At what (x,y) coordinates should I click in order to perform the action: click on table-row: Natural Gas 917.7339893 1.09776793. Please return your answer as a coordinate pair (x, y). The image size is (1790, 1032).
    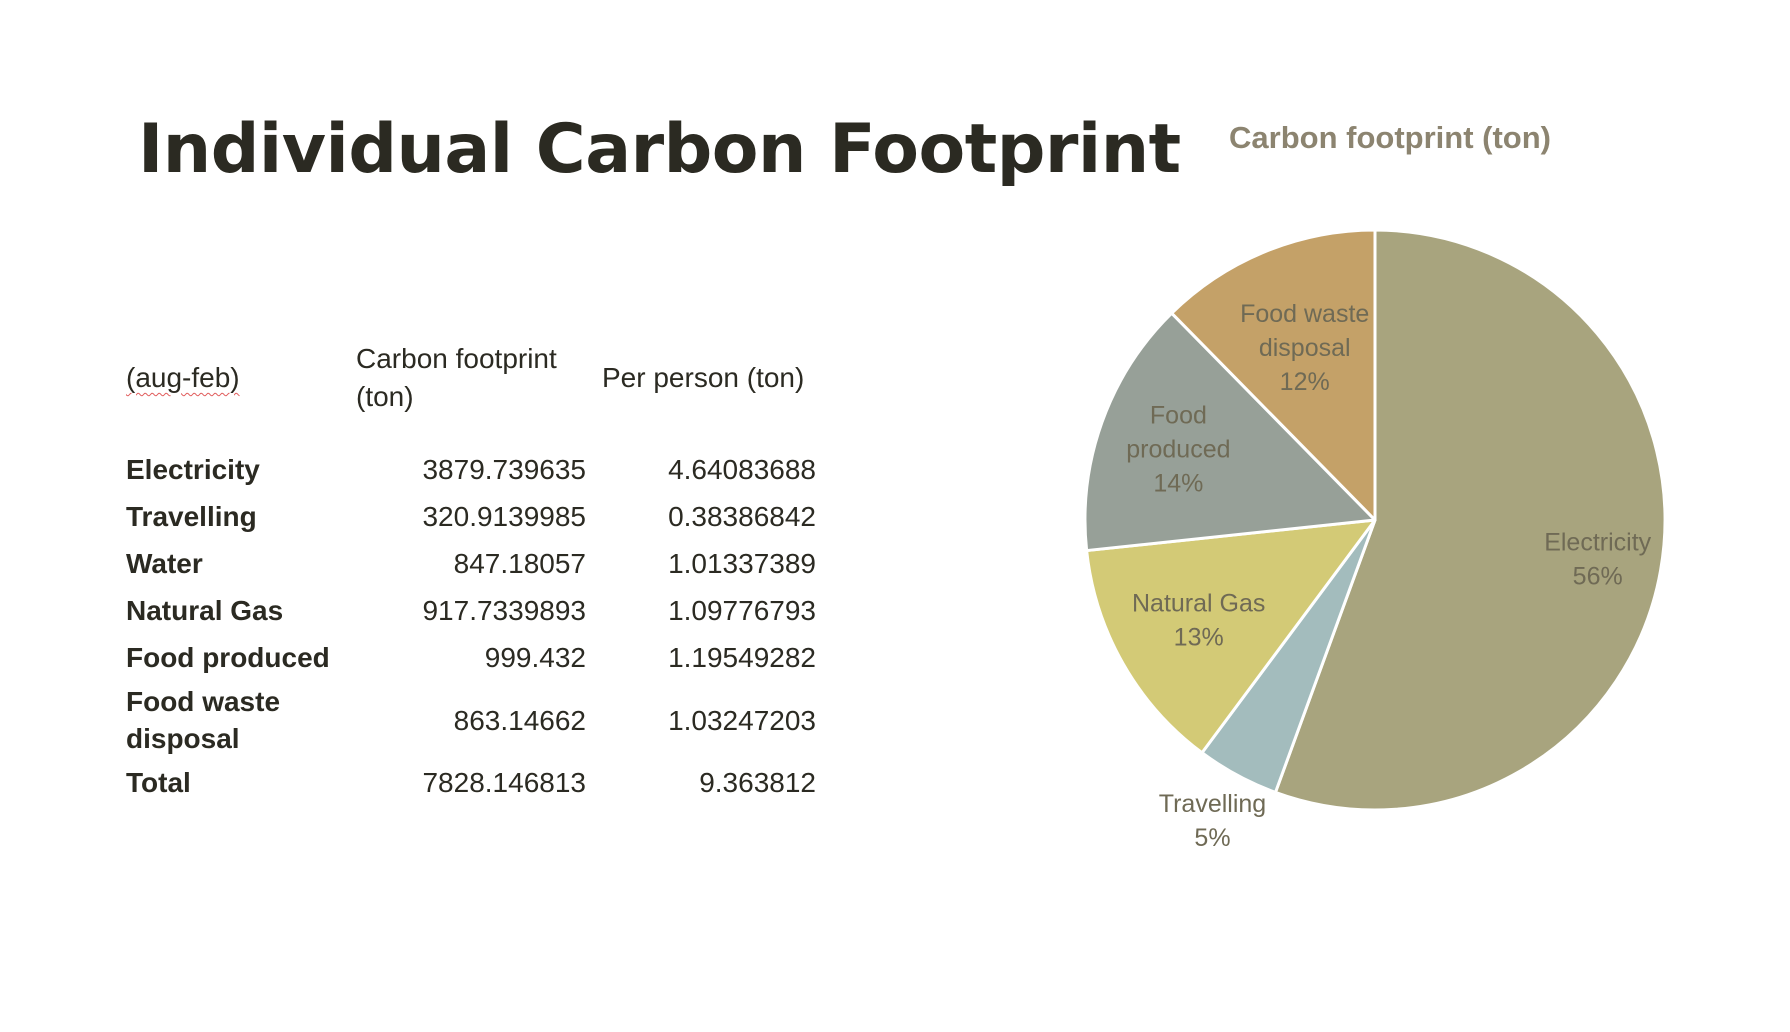
    Looking at the image, I should click on (471, 610).